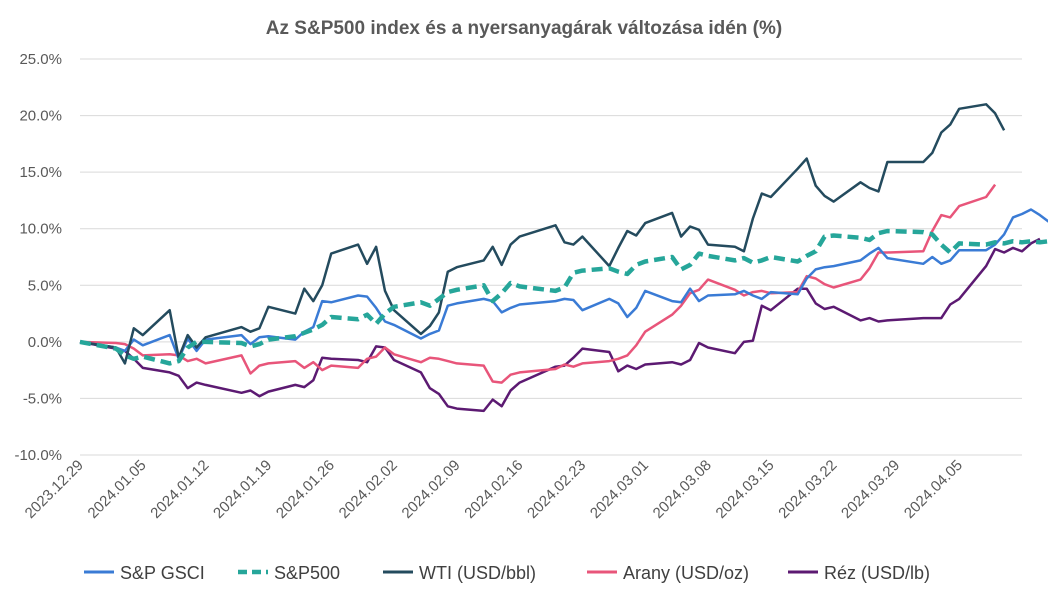  What do you see at coordinates (38, 257) in the screenshot?
I see `y-axis-ticks: 25.0% 20.0% 15.0% 10.0% 5.0% 0.0% -5.0% -10.0%` at bounding box center [38, 257].